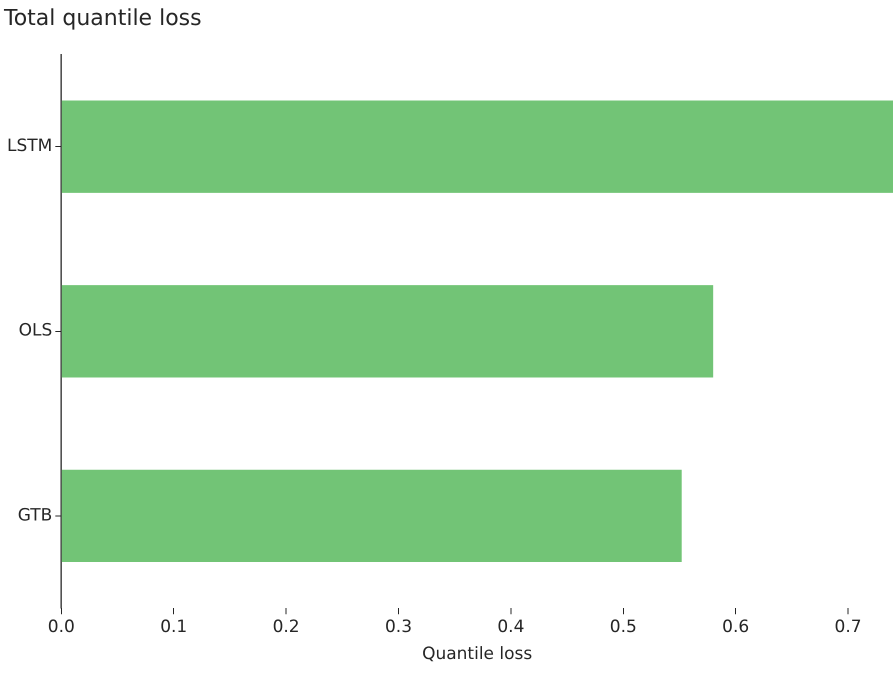 The height and width of the screenshot is (673, 893). Describe the element at coordinates (35, 515) in the screenshot. I see `y-tick-label: GTB` at that location.